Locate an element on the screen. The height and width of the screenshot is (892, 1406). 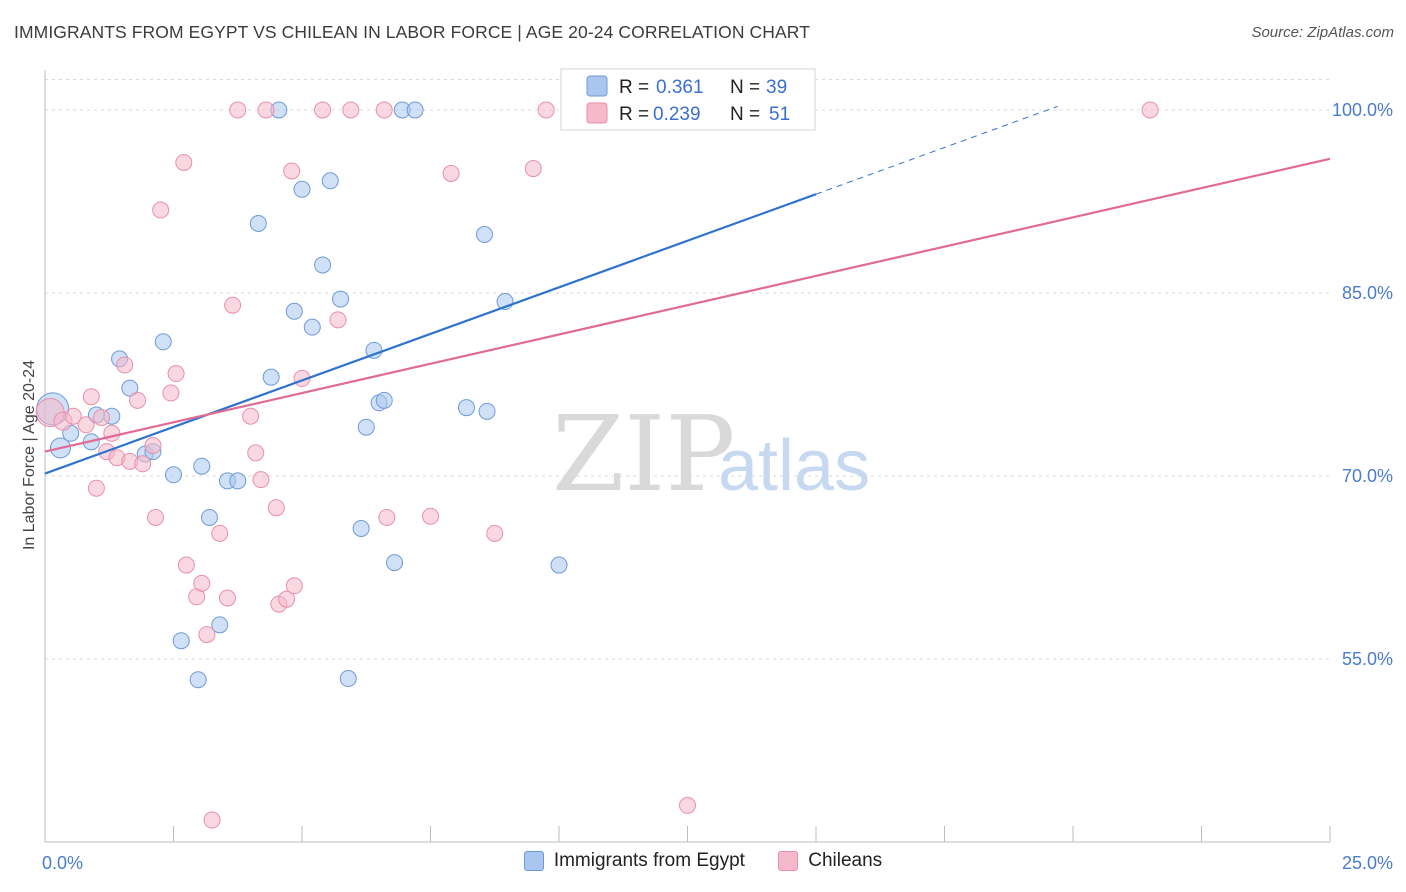
trend-line-egypt-extension is located at coordinates (936, 150).